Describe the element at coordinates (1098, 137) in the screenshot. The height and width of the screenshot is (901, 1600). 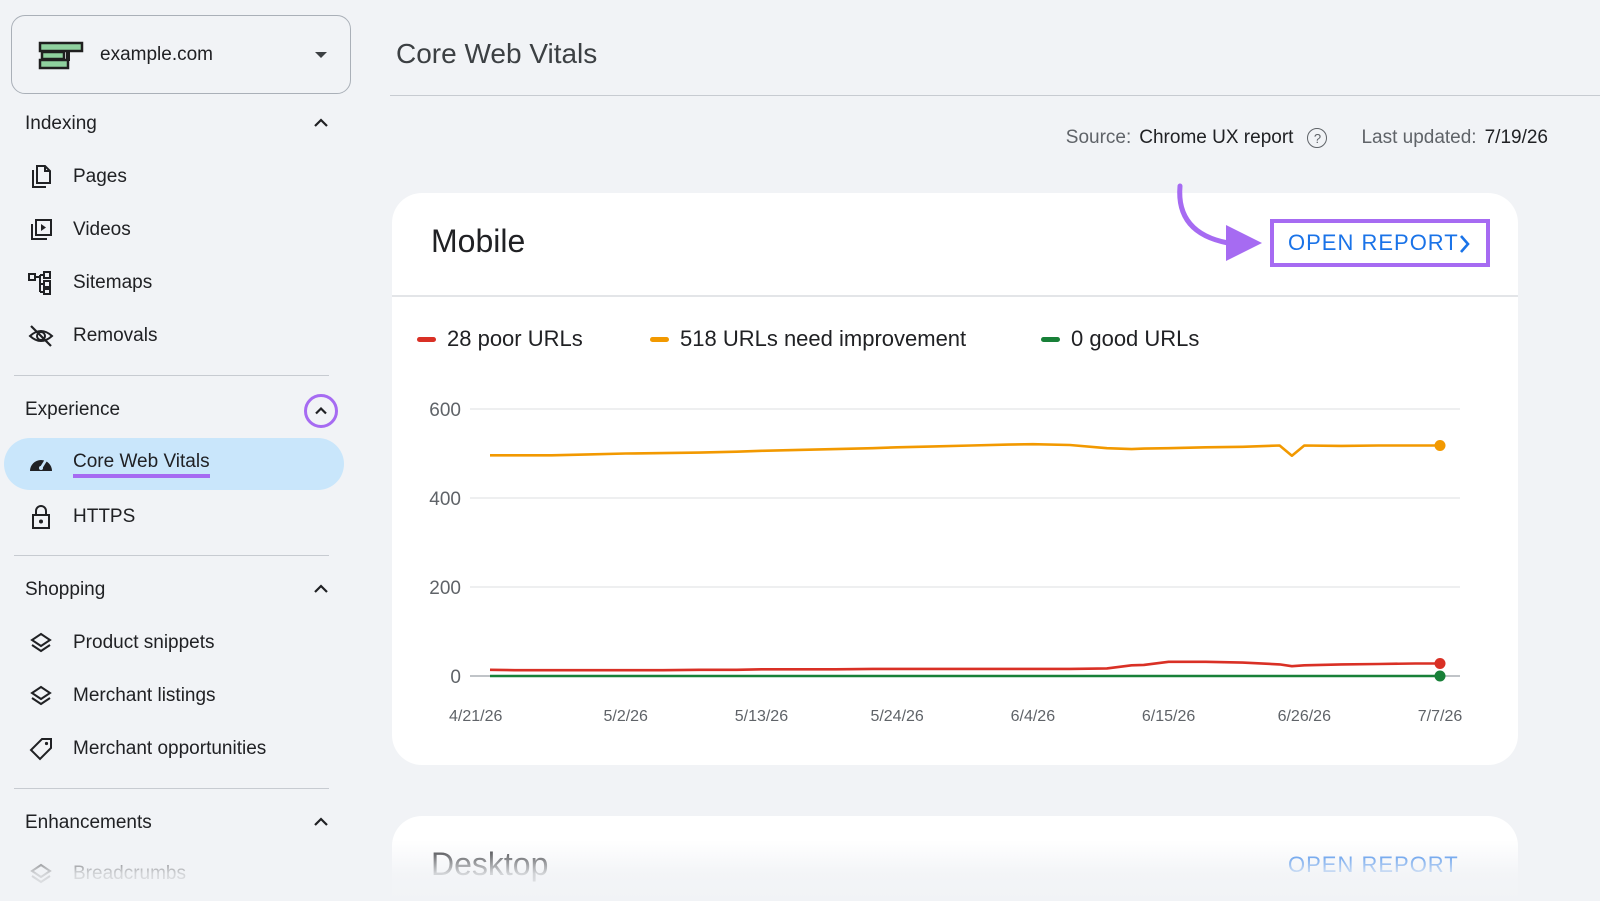
I see `source-label: Source:` at that location.